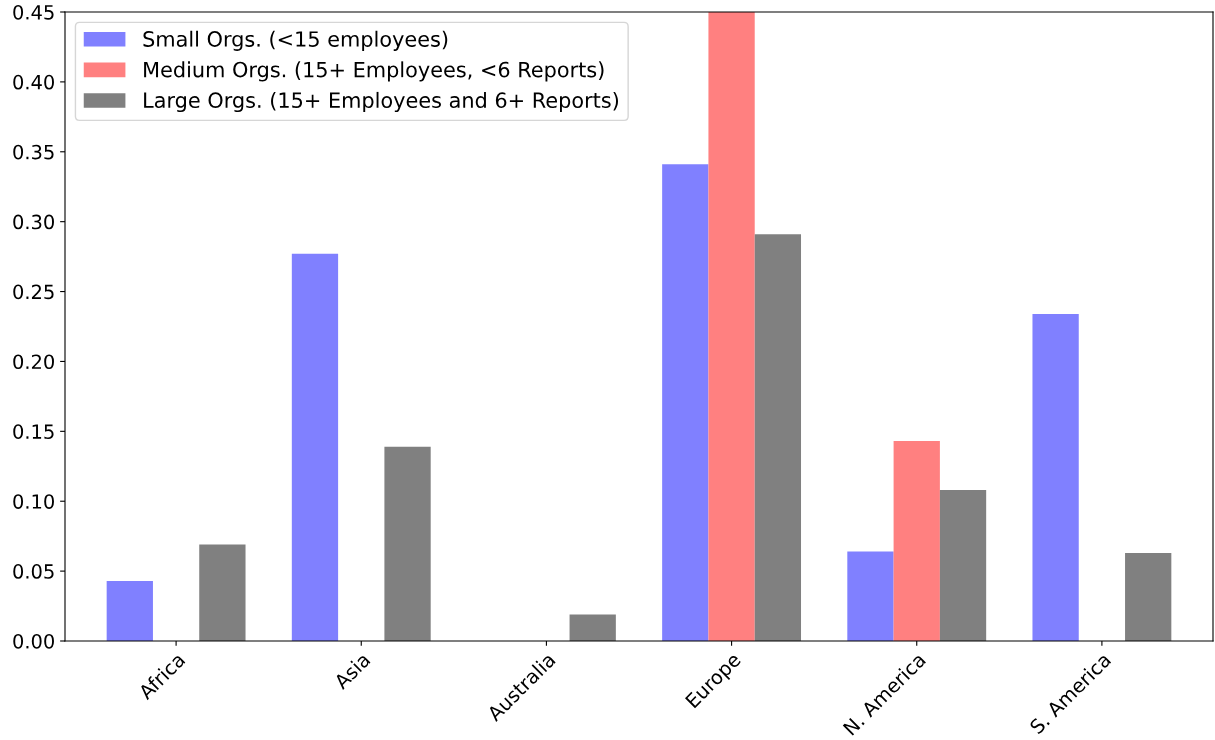 The height and width of the screenshot is (740, 1215). What do you see at coordinates (33, 501) in the screenshot?
I see `y-tick-label: 0.10` at bounding box center [33, 501].